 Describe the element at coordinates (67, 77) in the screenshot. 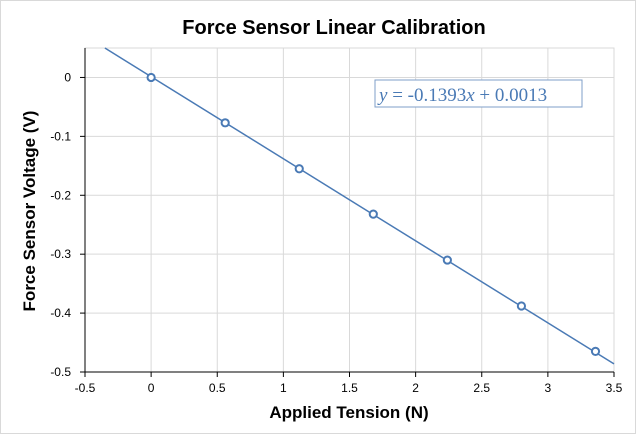

I see `y-tick-label: 0` at that location.